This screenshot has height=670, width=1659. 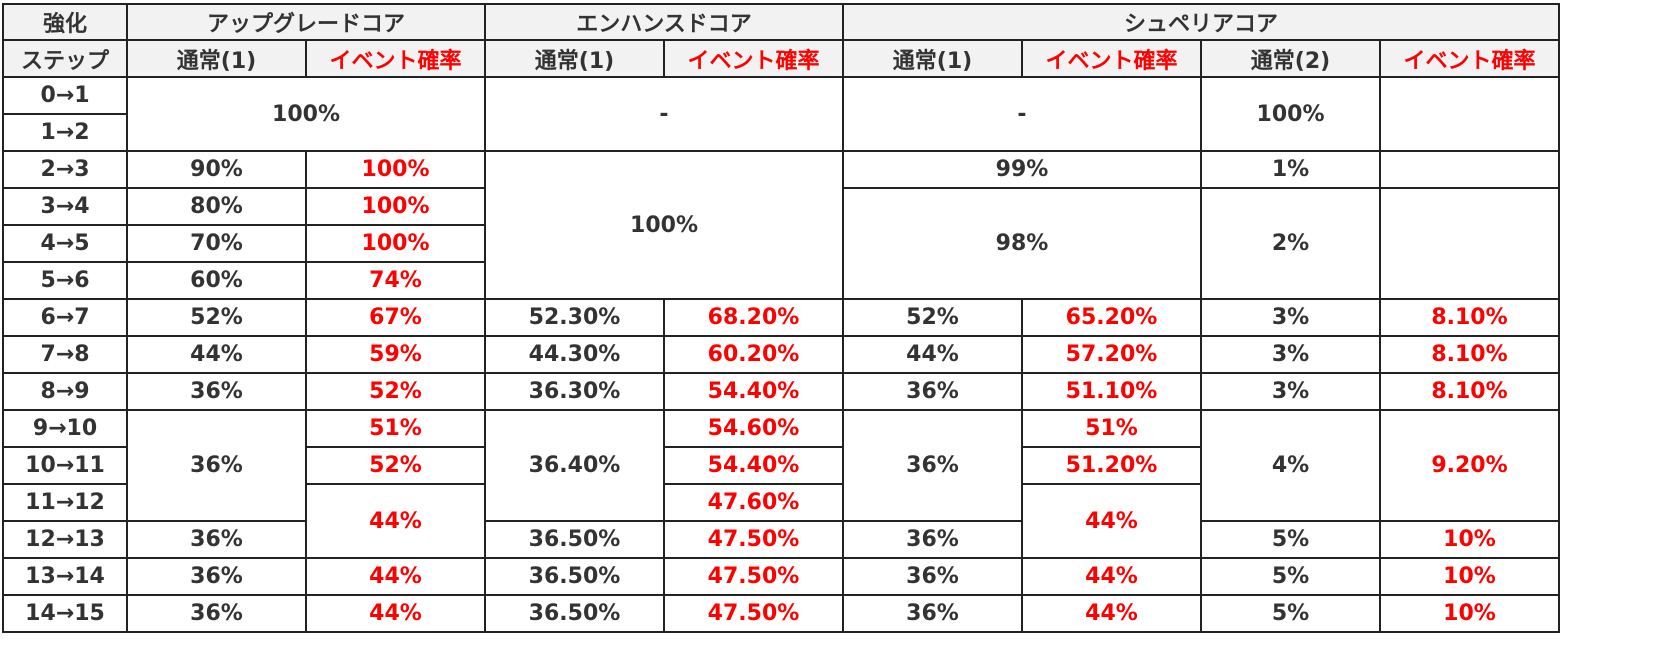 What do you see at coordinates (753, 354) in the screenshot?
I see `enhanced-event-cell: 60.20%` at bounding box center [753, 354].